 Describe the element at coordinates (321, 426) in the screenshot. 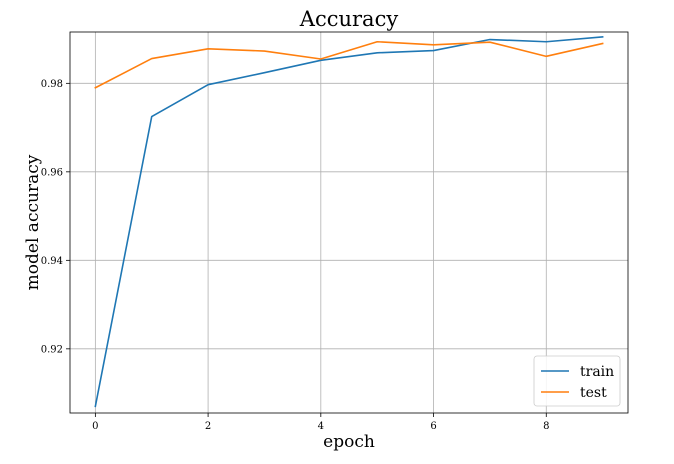

I see `x-tick-label: 4` at that location.